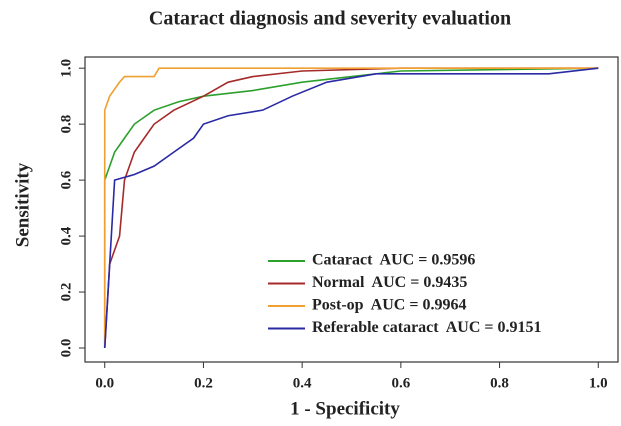 This screenshot has height=426, width=621. I want to click on y-axis-label: Sensitivity, so click(22, 204).